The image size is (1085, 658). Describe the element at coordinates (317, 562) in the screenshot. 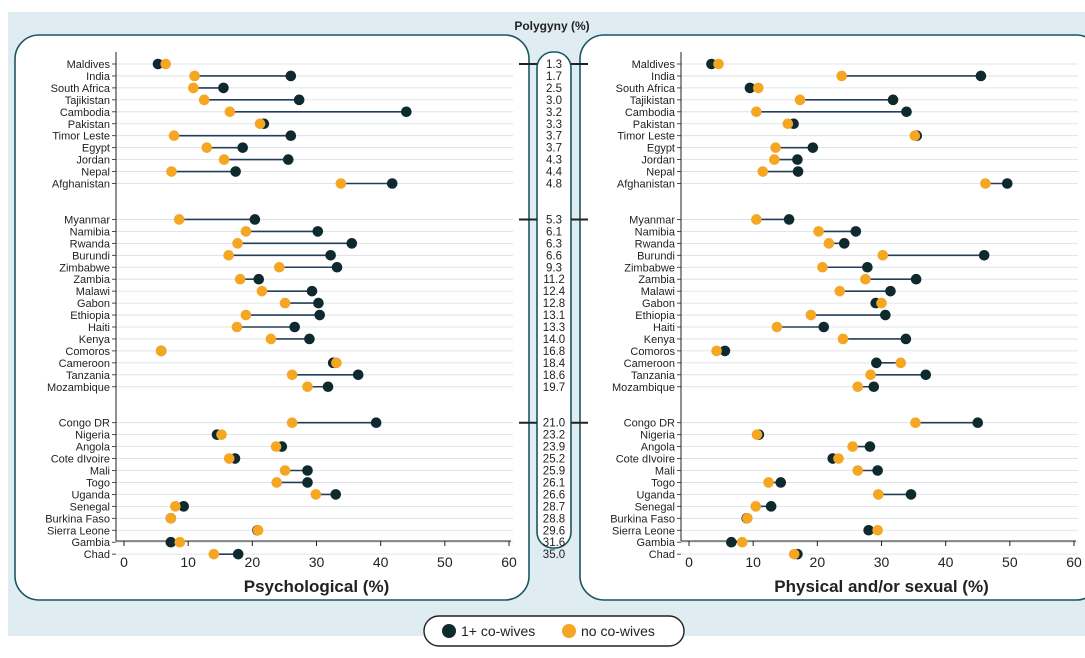

I see `x-tick-label: 30` at that location.